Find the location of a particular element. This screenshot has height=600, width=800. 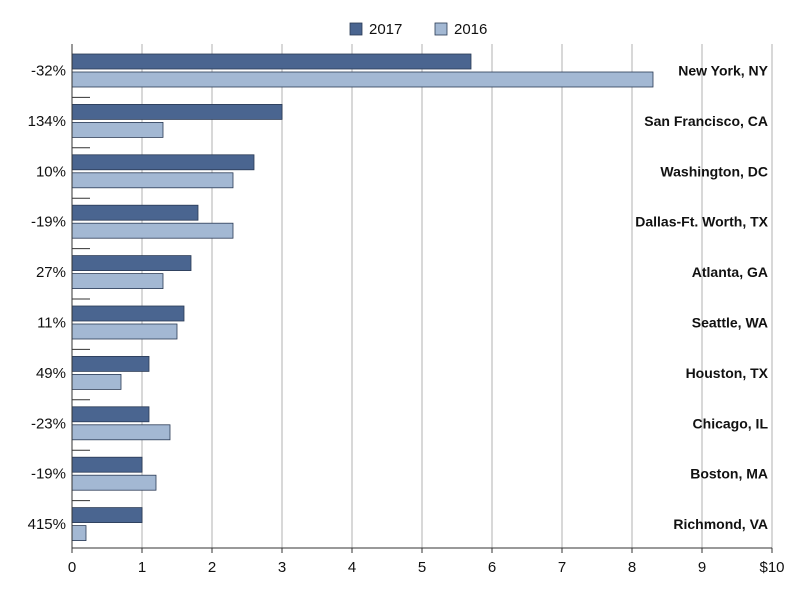

change-label: 27% is located at coordinates (51, 272).